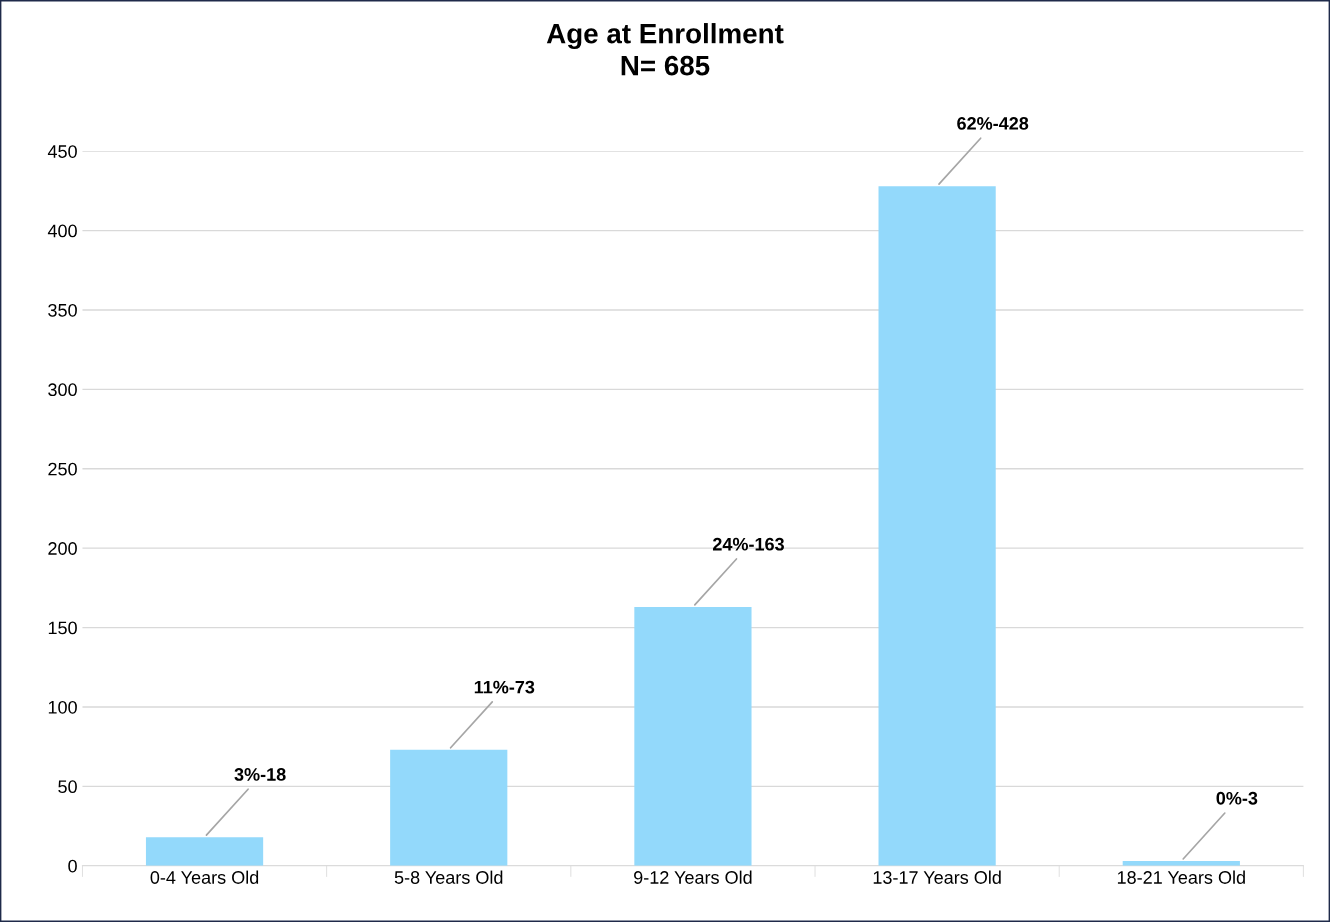 The width and height of the screenshot is (1330, 922). I want to click on annotation: 3%-18, so click(260, 774).